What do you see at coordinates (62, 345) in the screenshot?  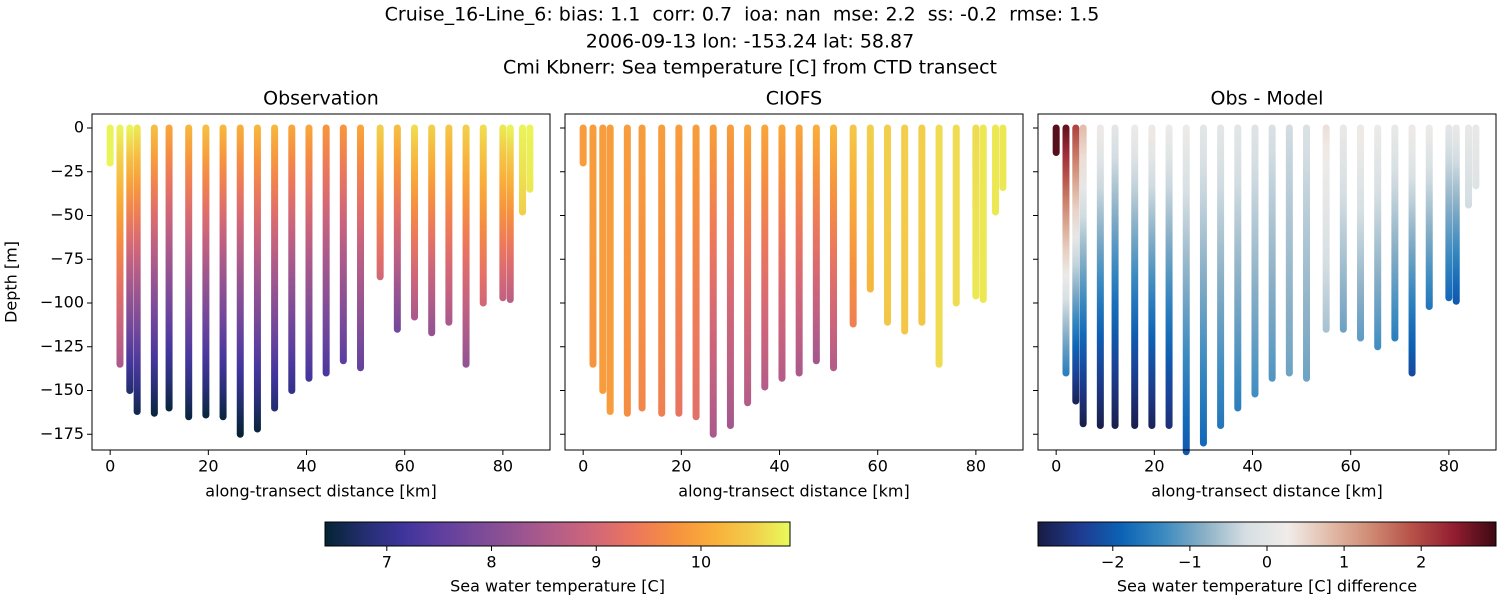 I see `y-tick-label: −125` at bounding box center [62, 345].